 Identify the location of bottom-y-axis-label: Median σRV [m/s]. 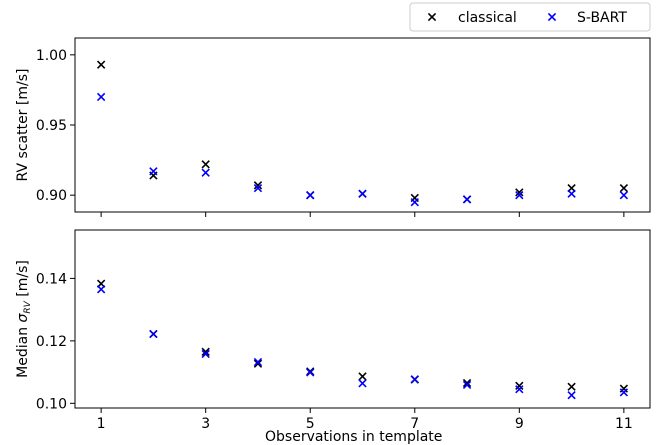
(24, 319).